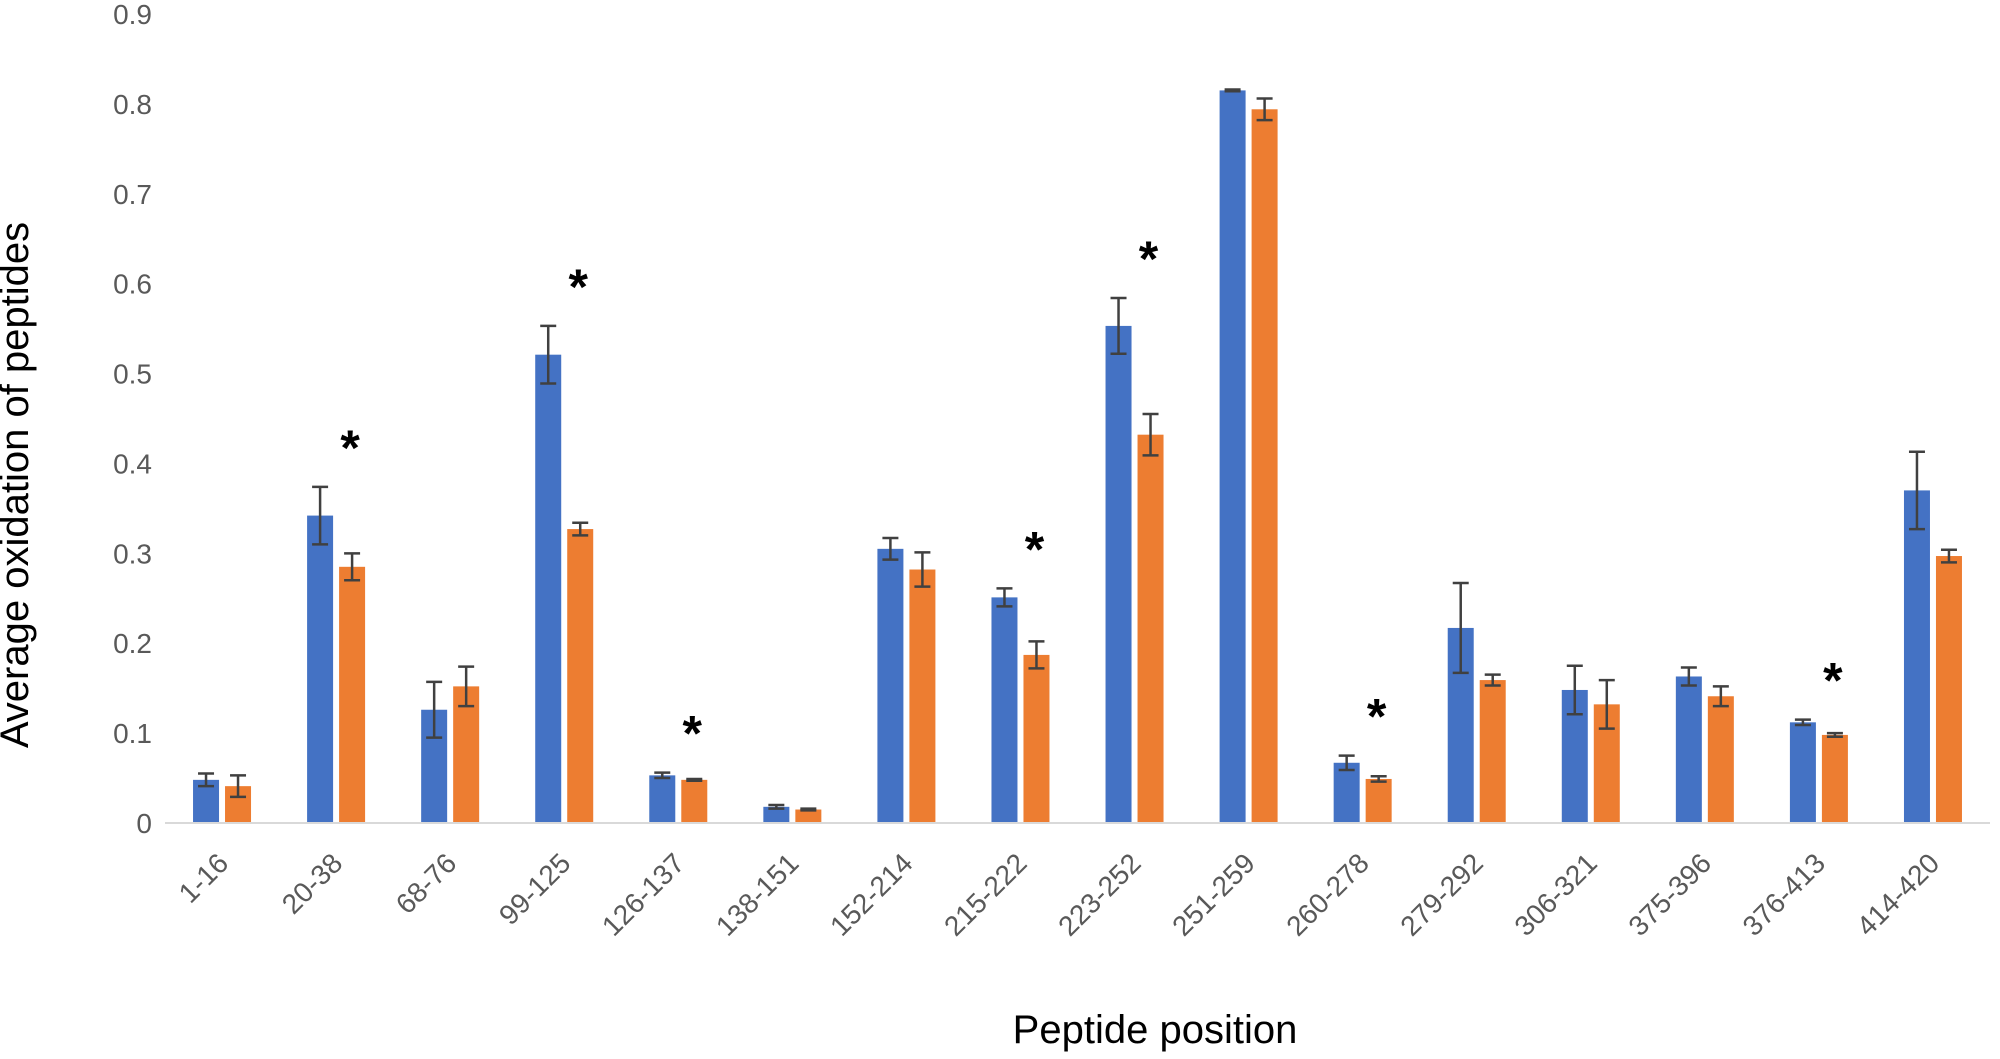 Image resolution: width=2000 pixels, height=1059 pixels. What do you see at coordinates (643, 894) in the screenshot?
I see `x-tick-label: 126-137` at bounding box center [643, 894].